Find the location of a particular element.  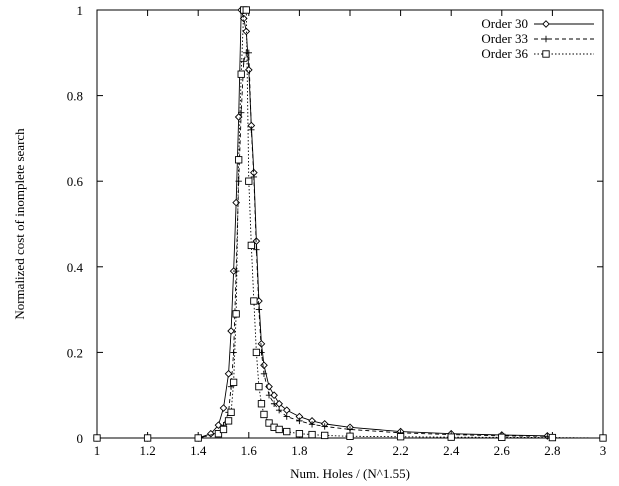

y-tick-label: 0.4 is located at coordinates (75, 267).